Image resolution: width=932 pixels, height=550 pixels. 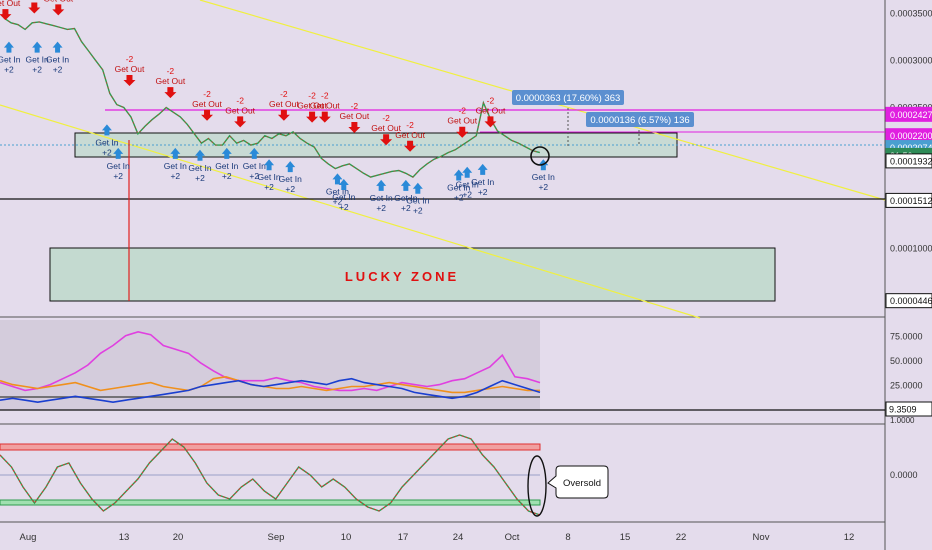 What do you see at coordinates (625, 537) in the screenshot?
I see `x-tick-label: 15` at bounding box center [625, 537].